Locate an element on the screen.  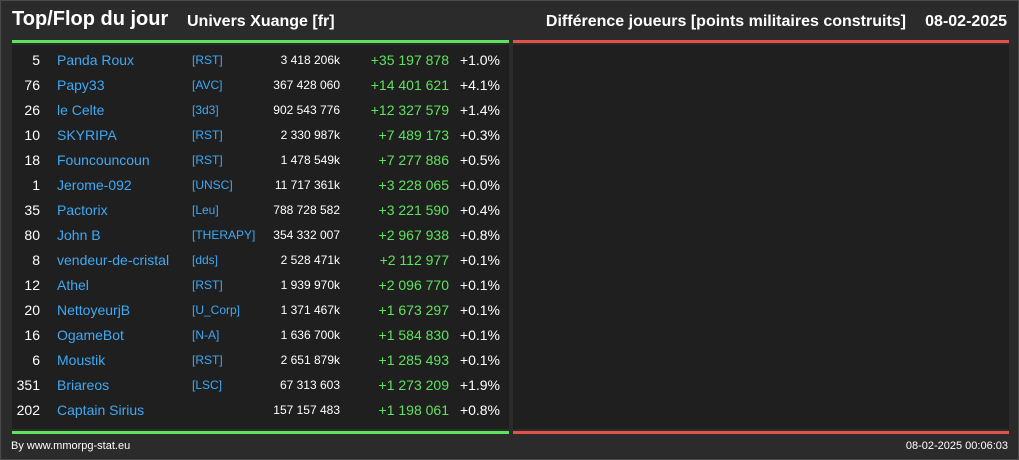
top-divider-upper is located at coordinates (260, 41).